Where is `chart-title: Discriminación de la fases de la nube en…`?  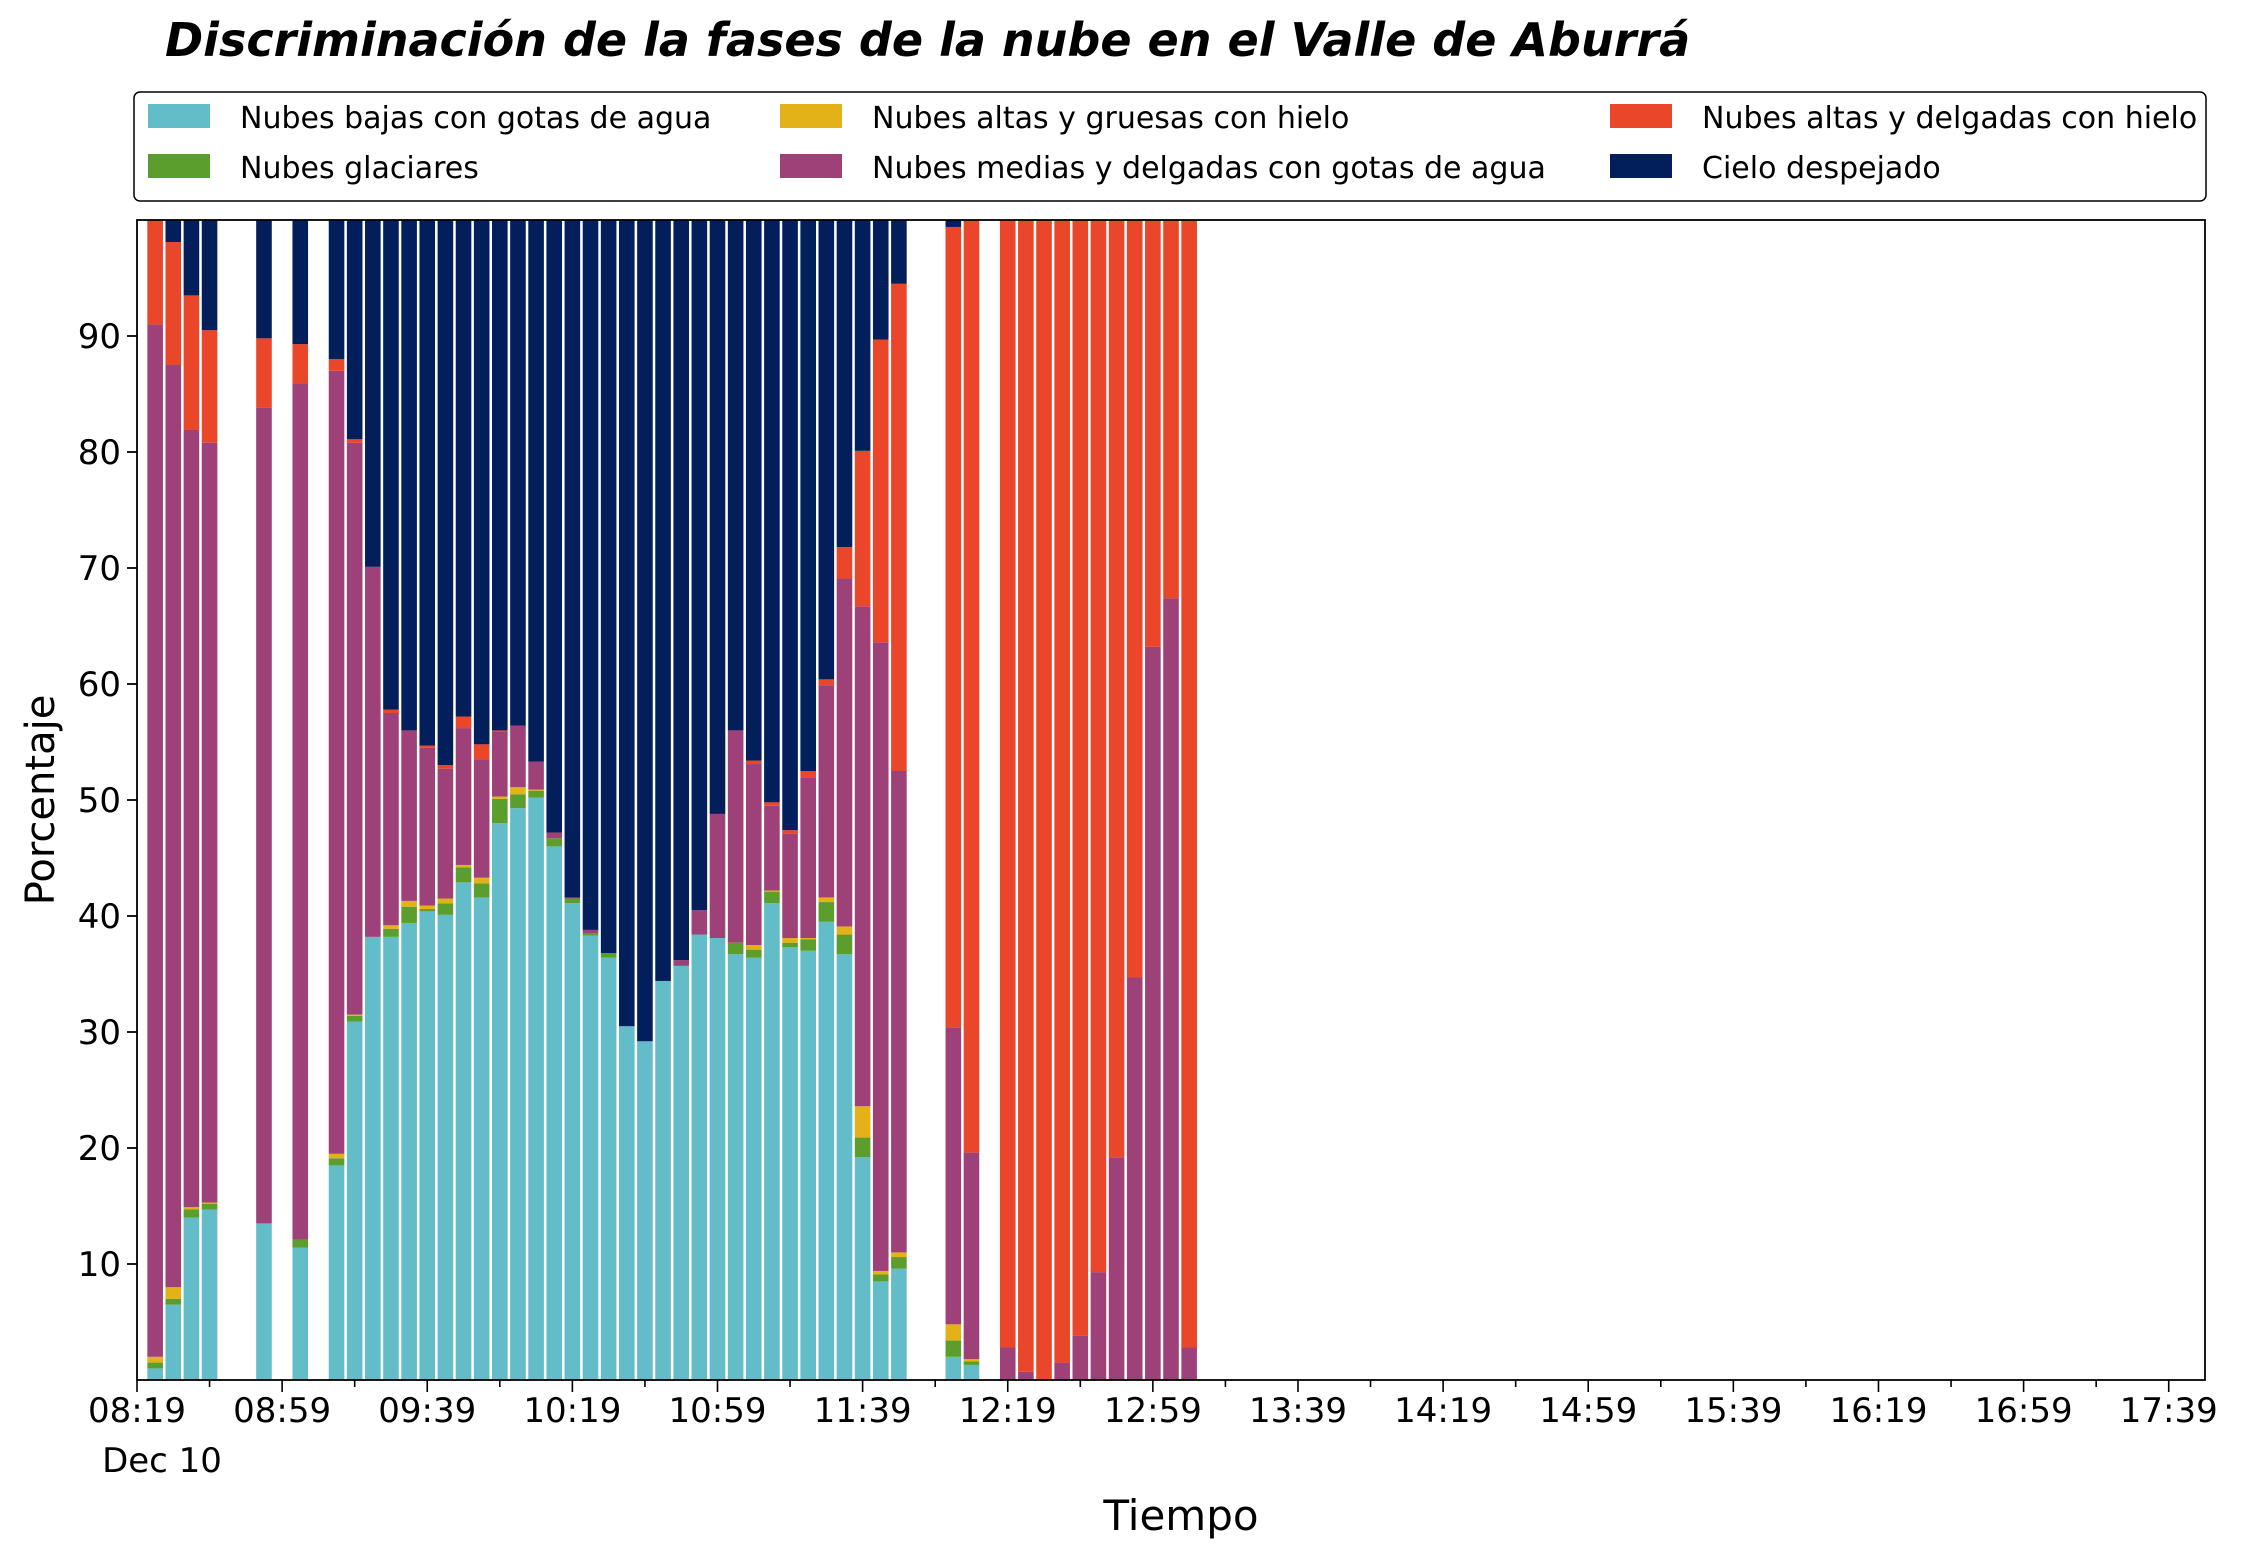
chart-title: Discriminación de la fases de la nube en… is located at coordinates (927, 40).